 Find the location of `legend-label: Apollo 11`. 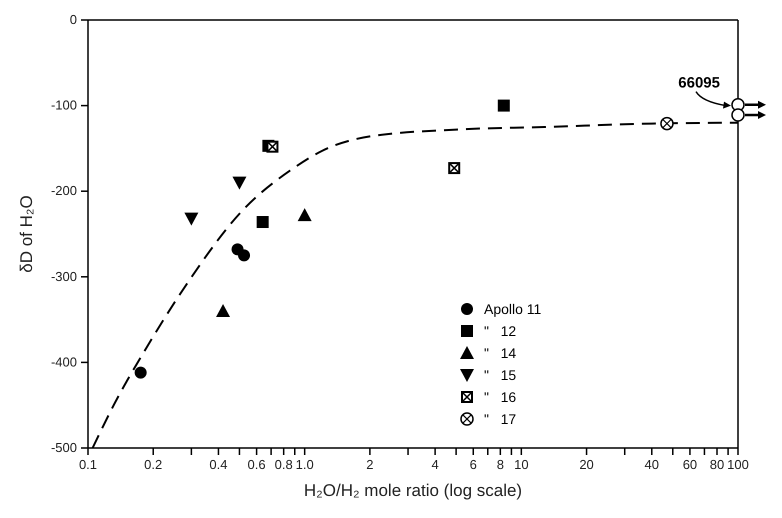

legend-label: Apollo 11 is located at coordinates (513, 309).